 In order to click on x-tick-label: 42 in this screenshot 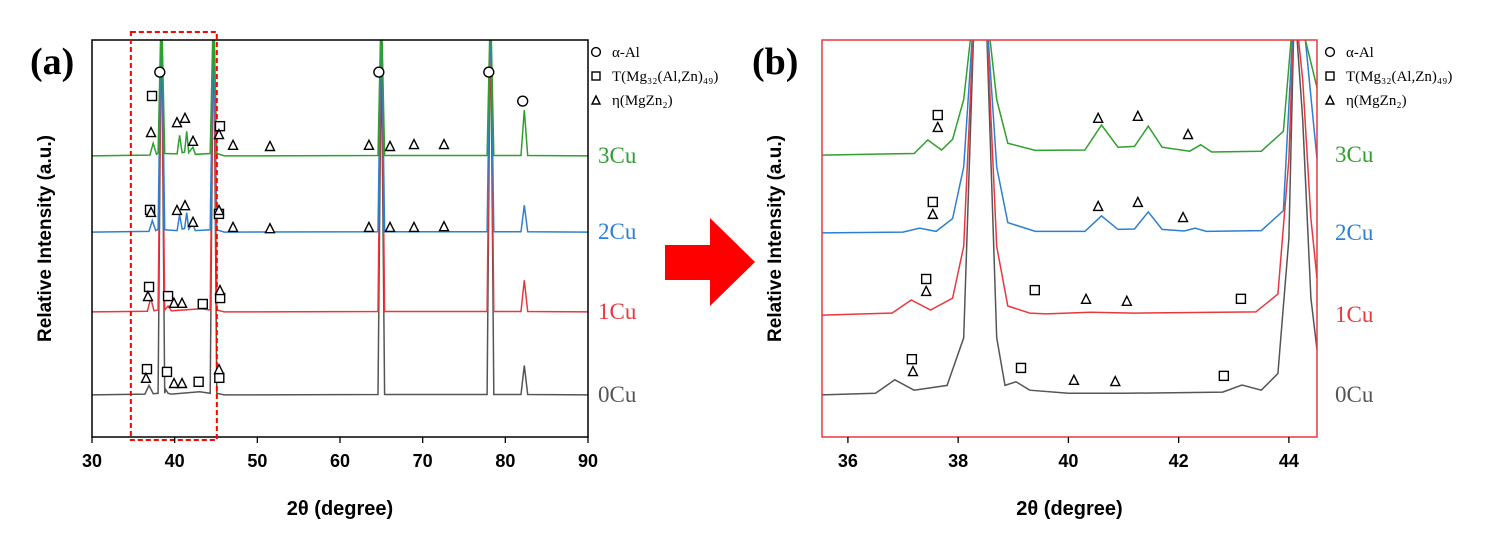, I will do `click(1179, 461)`.